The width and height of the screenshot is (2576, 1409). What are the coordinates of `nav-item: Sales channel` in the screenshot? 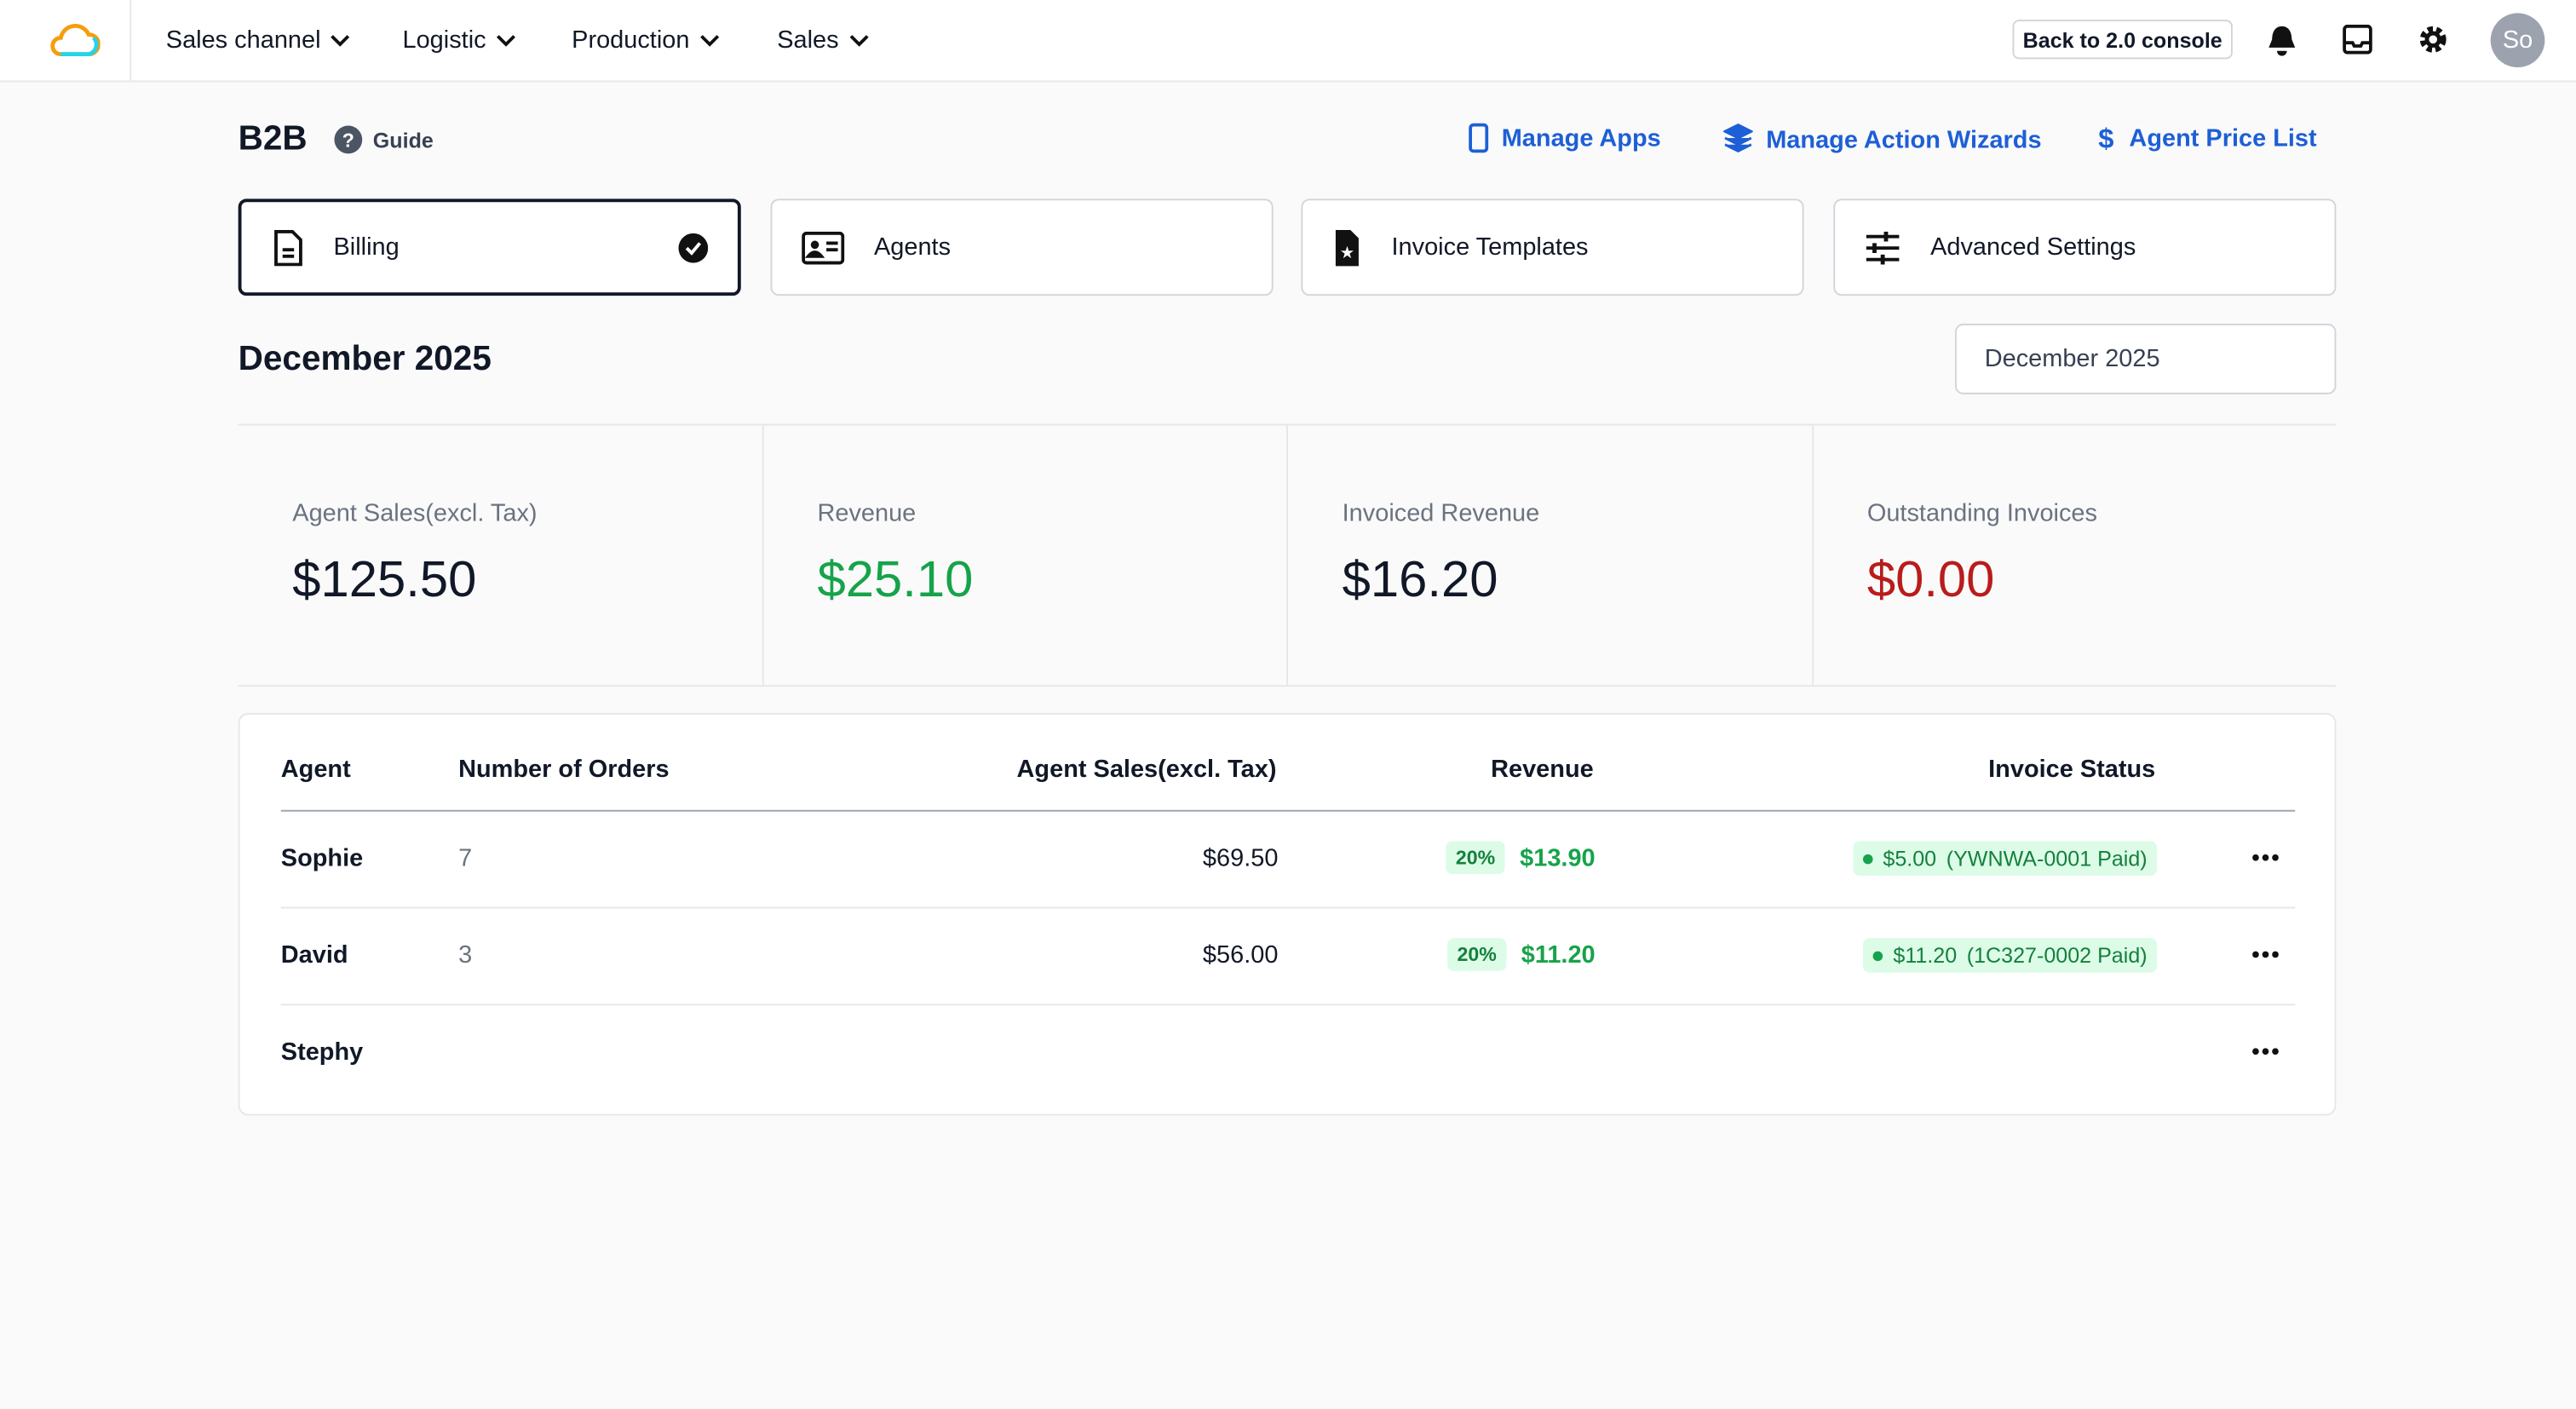 It's located at (258, 40).